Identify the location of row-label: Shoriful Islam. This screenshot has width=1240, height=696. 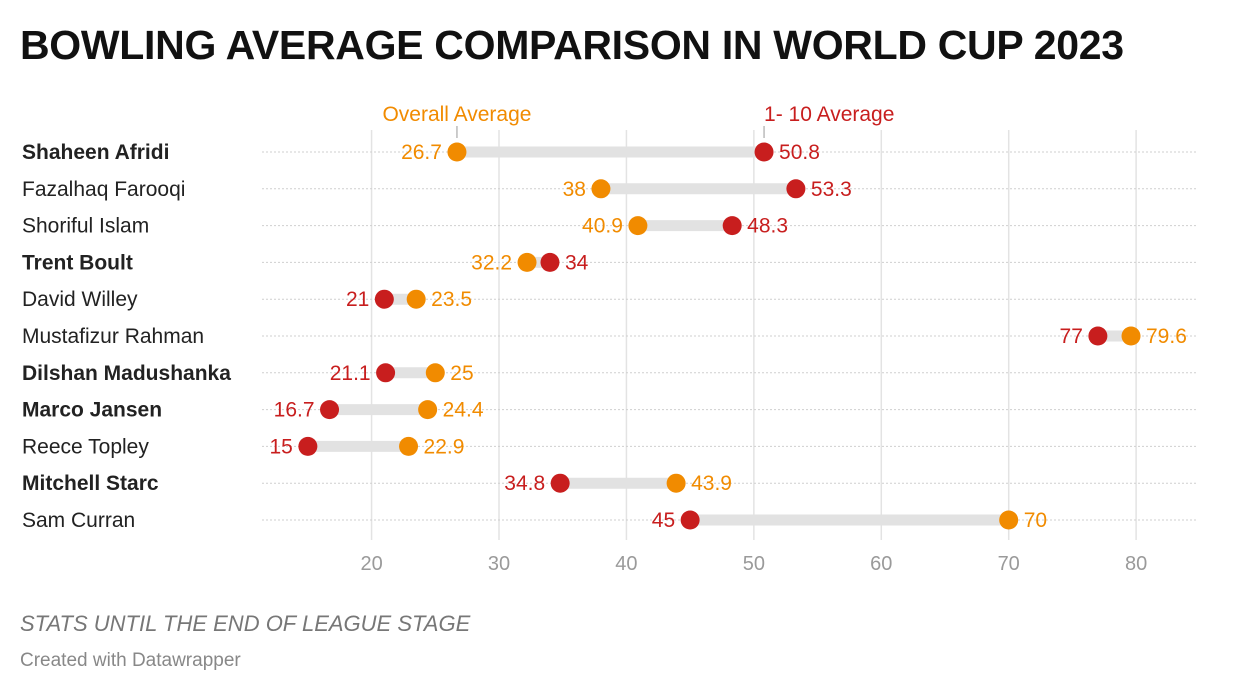
(85, 226).